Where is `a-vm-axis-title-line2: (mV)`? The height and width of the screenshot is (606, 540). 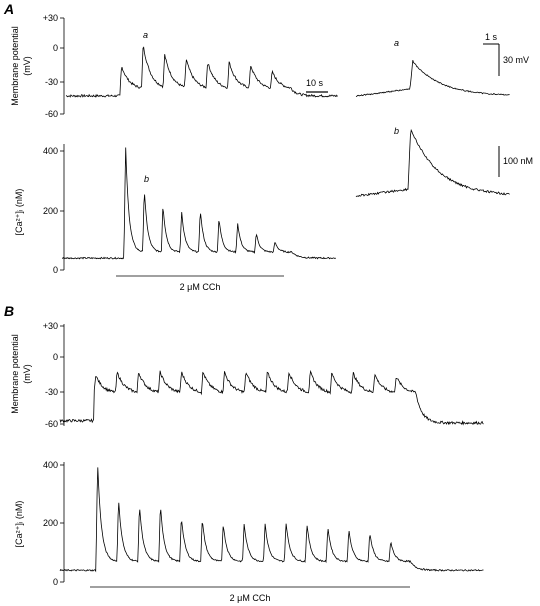
a-vm-axis-title-line2: (mV) is located at coordinates (27, 66).